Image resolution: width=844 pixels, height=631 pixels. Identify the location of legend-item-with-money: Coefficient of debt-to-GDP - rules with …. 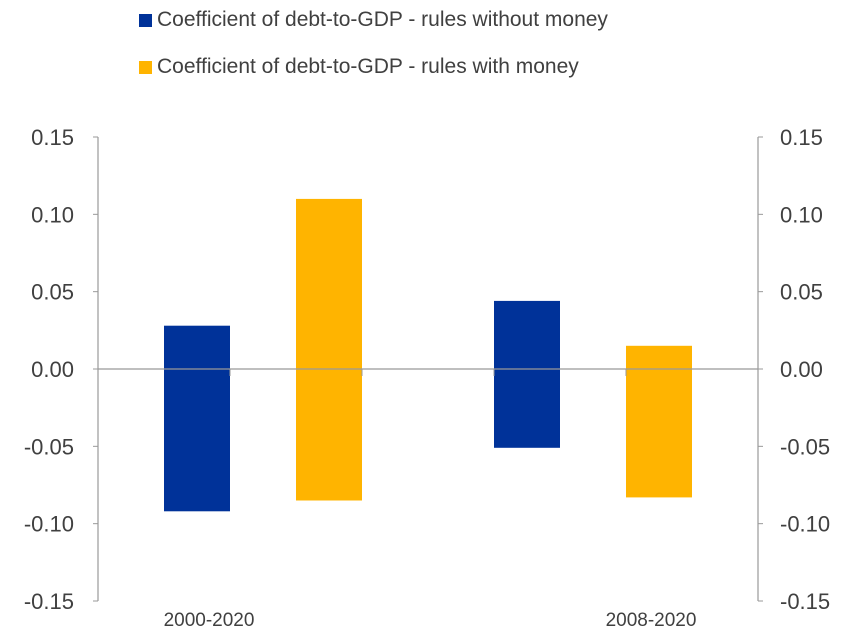
(359, 67).